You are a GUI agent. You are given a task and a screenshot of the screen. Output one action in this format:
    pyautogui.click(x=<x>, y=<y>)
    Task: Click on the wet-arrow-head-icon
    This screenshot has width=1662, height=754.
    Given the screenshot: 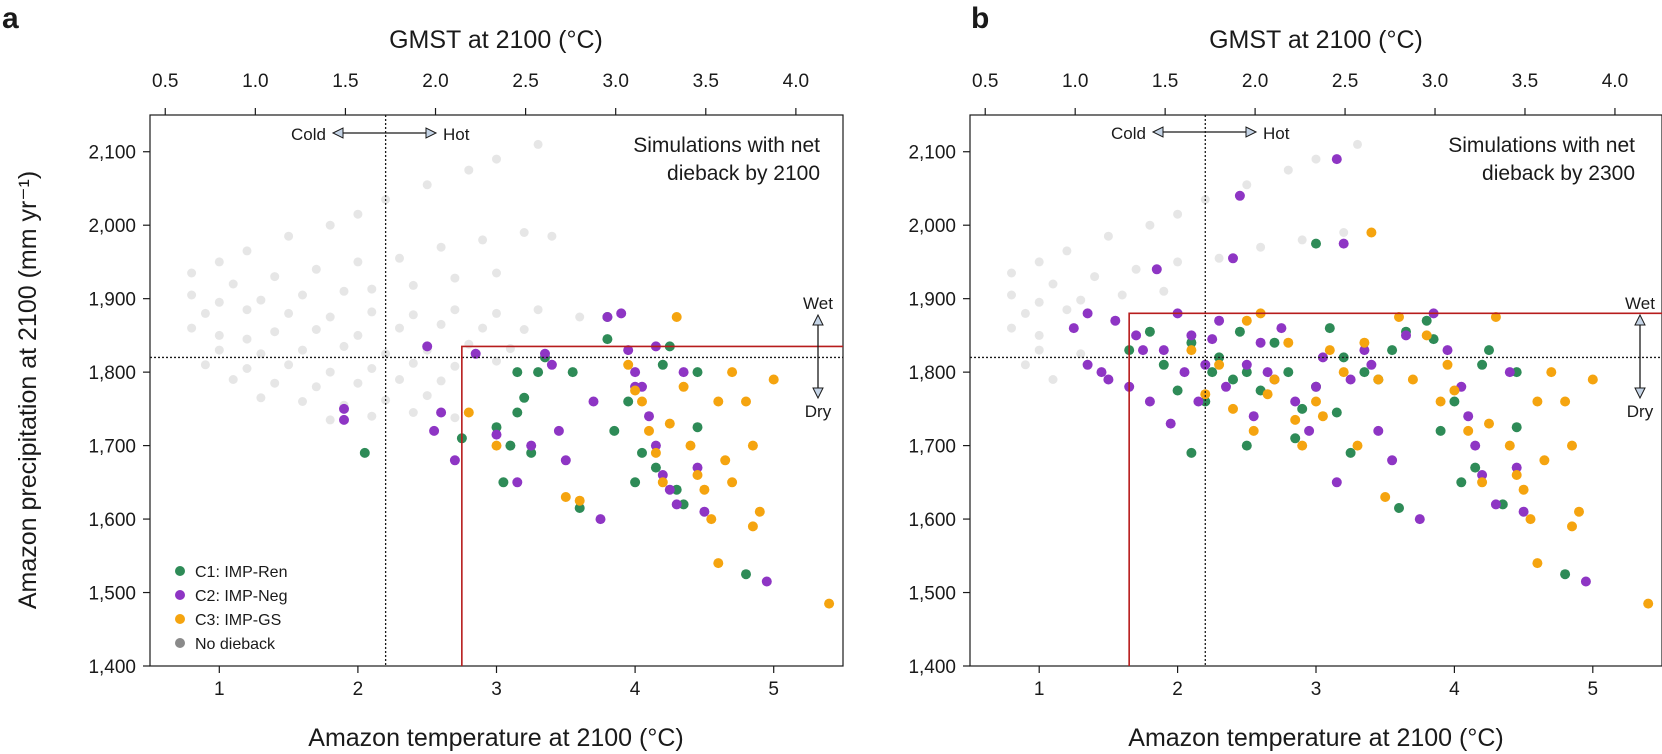 What is the action you would take?
    pyautogui.click(x=1640, y=319)
    